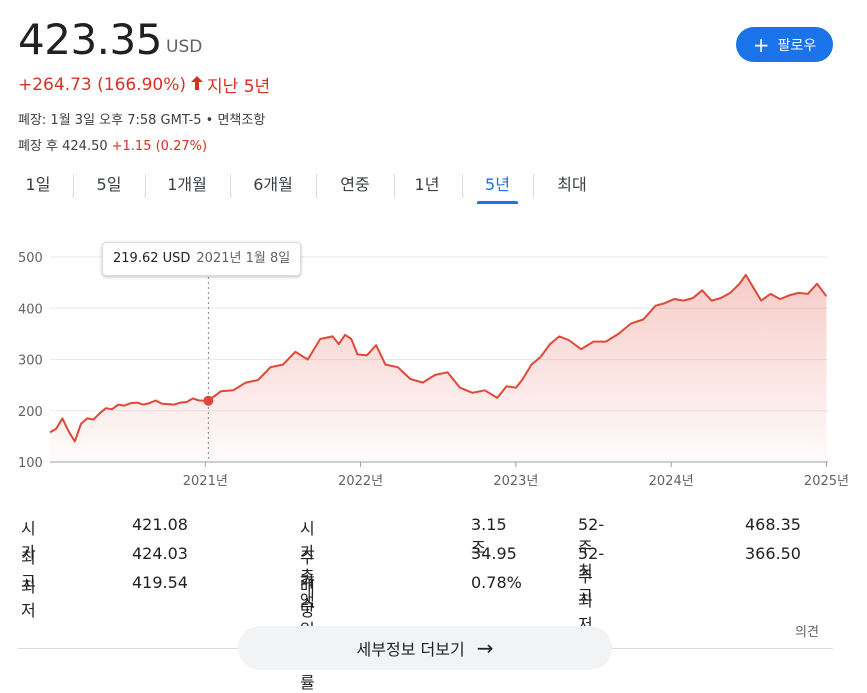 This screenshot has height=693, width=867. What do you see at coordinates (239, 87) in the screenshot?
I see `change-period: 지난 5년` at bounding box center [239, 87].